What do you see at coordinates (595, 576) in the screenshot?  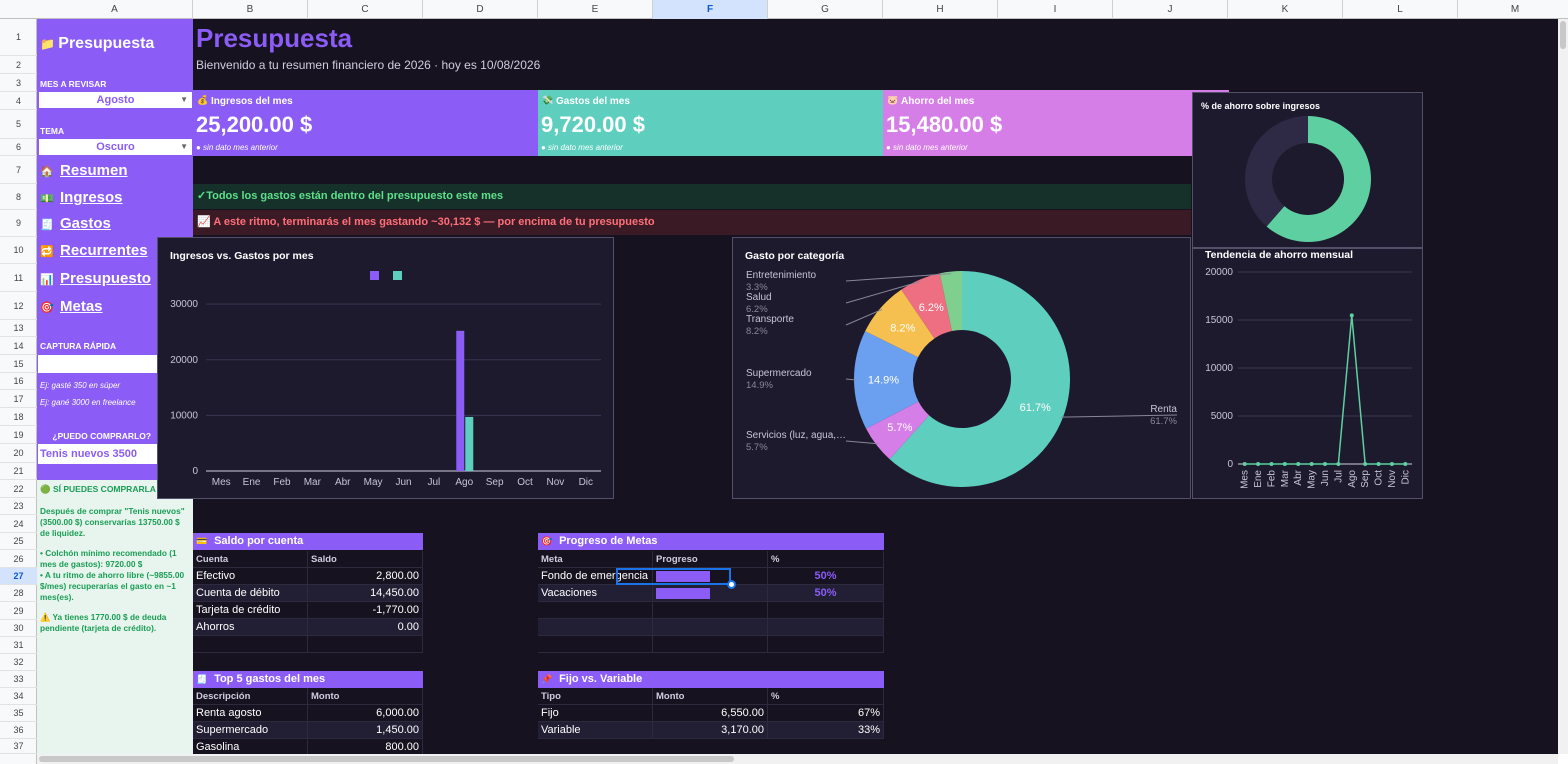 I see `meta-name-cell: Fondo de emergencia` at bounding box center [595, 576].